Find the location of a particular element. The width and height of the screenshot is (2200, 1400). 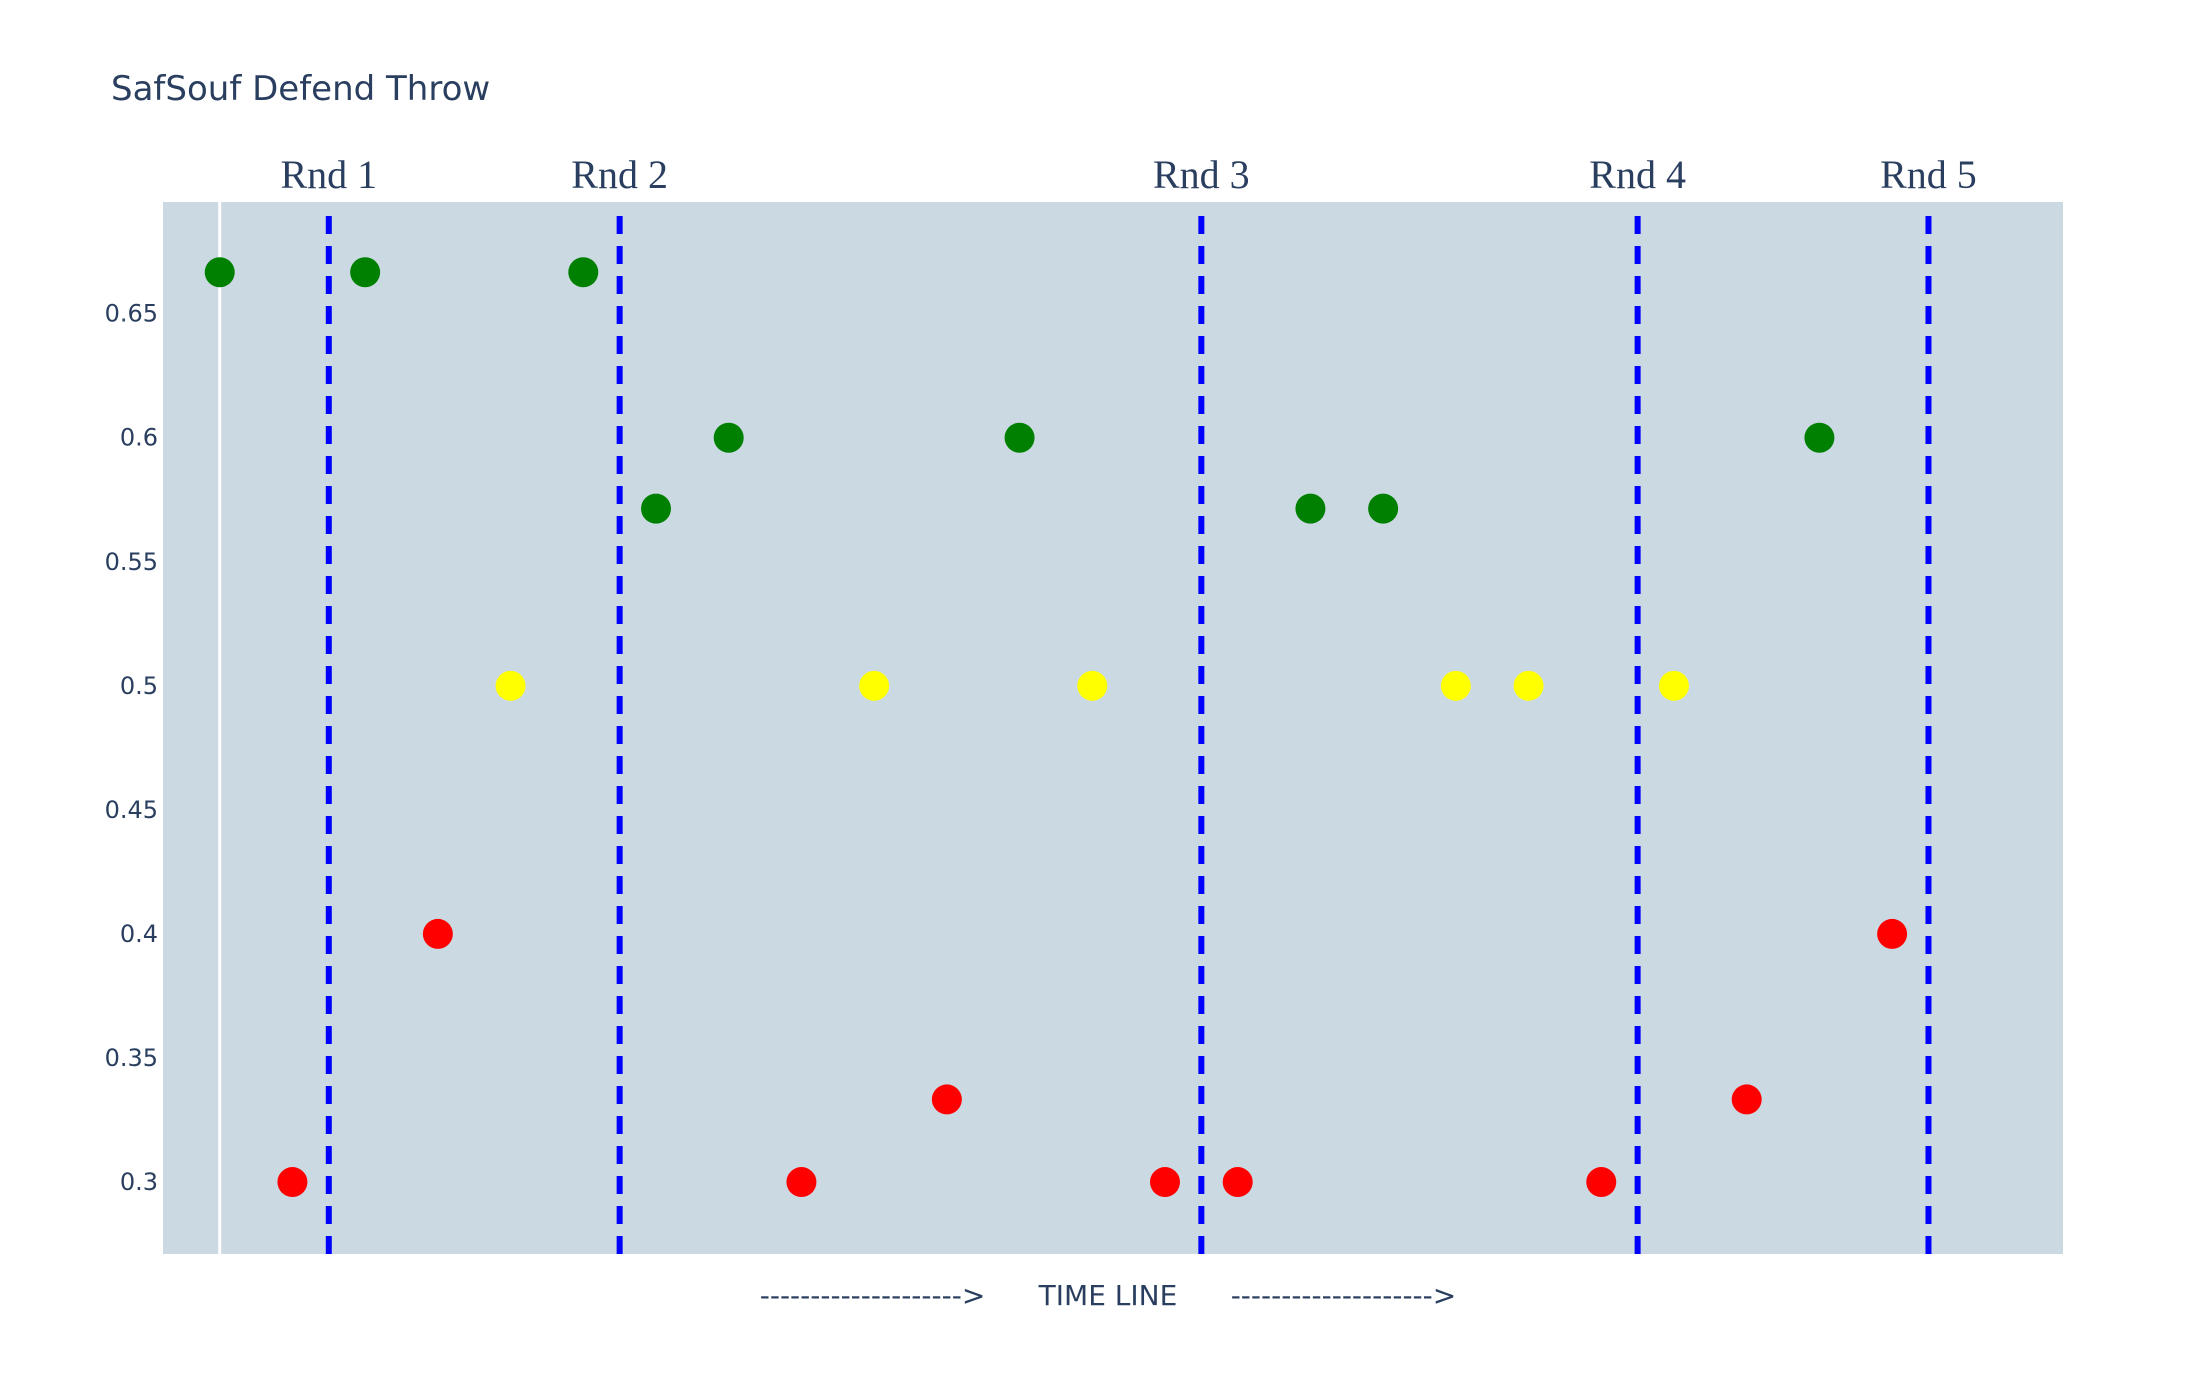

y-tick-label: 0.65 is located at coordinates (131, 314).